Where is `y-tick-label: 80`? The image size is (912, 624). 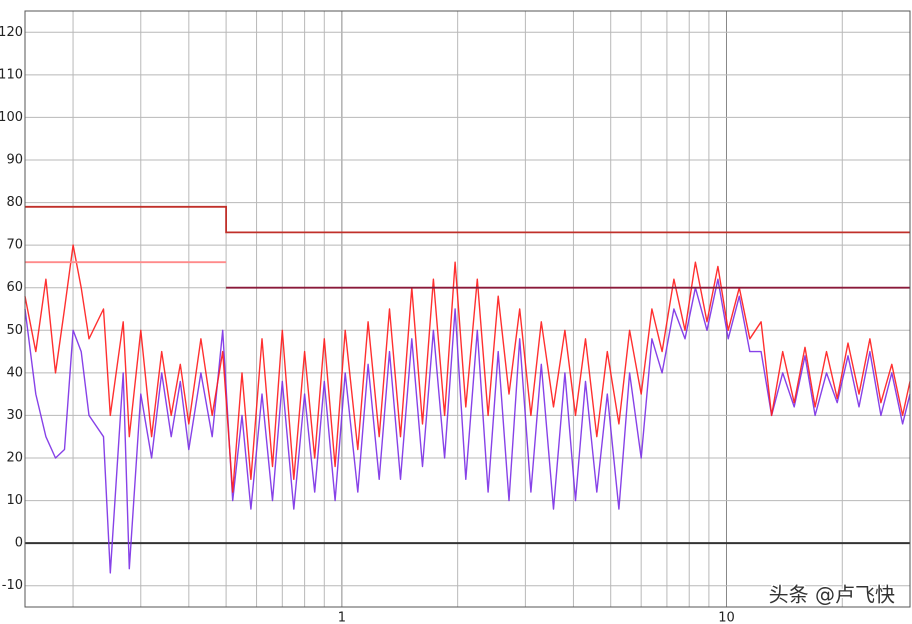
y-tick-label: 80 is located at coordinates (14, 202).